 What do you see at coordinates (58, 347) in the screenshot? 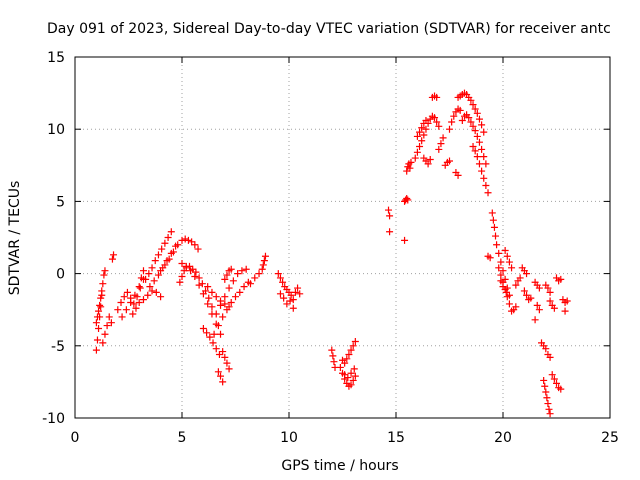
I see `y-tick-label: -5` at bounding box center [58, 347].